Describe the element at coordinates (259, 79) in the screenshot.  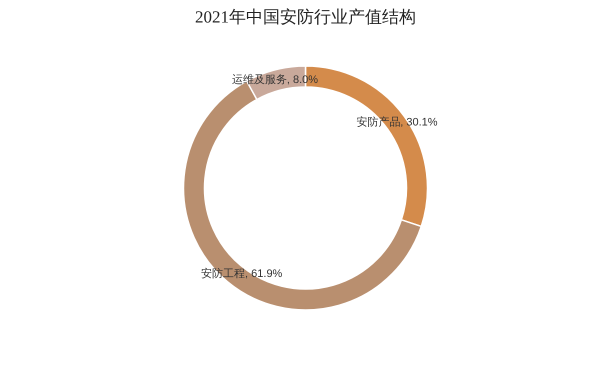
I see `slice-label: 运维及服务` at that location.